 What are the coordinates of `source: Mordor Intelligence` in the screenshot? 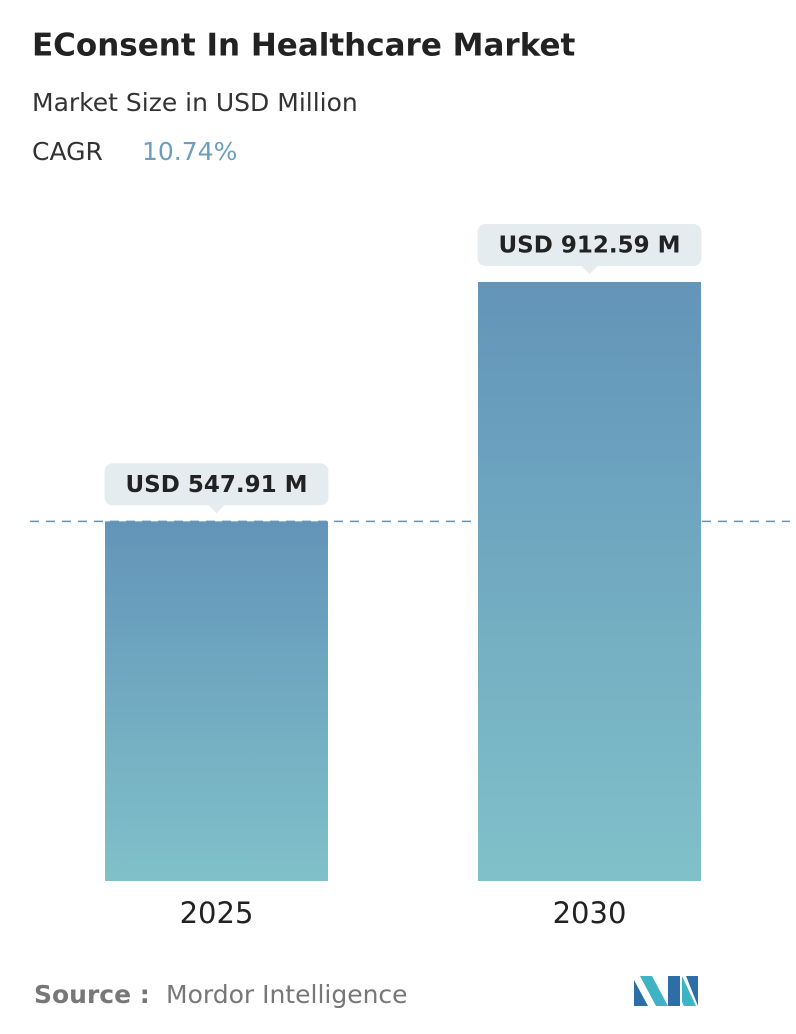 It's located at (287, 994).